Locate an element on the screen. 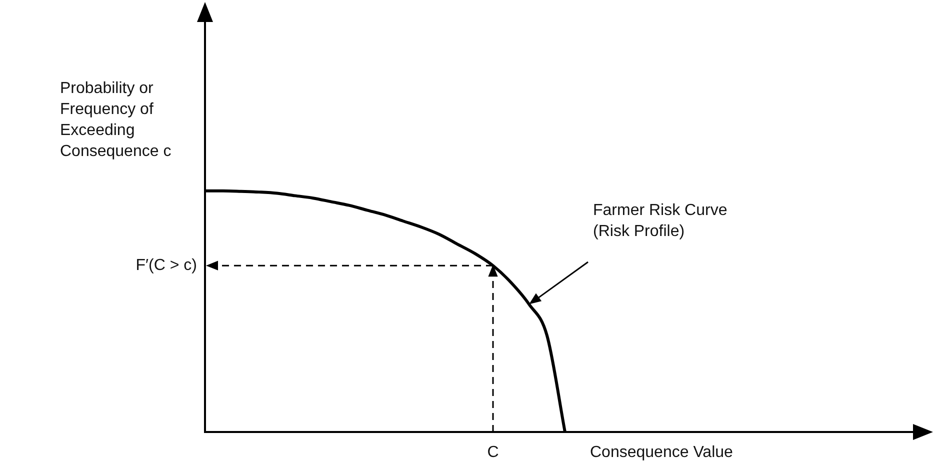 The width and height of the screenshot is (934, 474). text: C is located at coordinates (493, 453).